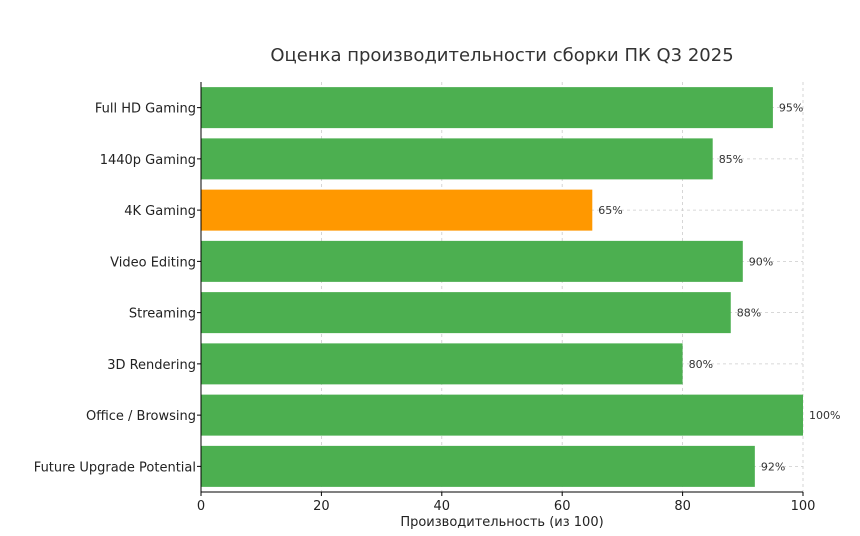 This screenshot has height=536, width=860. I want to click on data-label: 85%, so click(731, 159).